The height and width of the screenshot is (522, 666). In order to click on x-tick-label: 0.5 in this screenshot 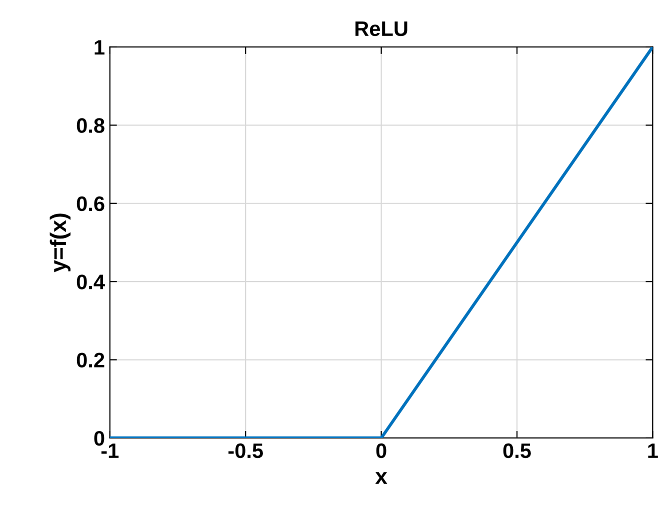, I will do `click(517, 450)`.